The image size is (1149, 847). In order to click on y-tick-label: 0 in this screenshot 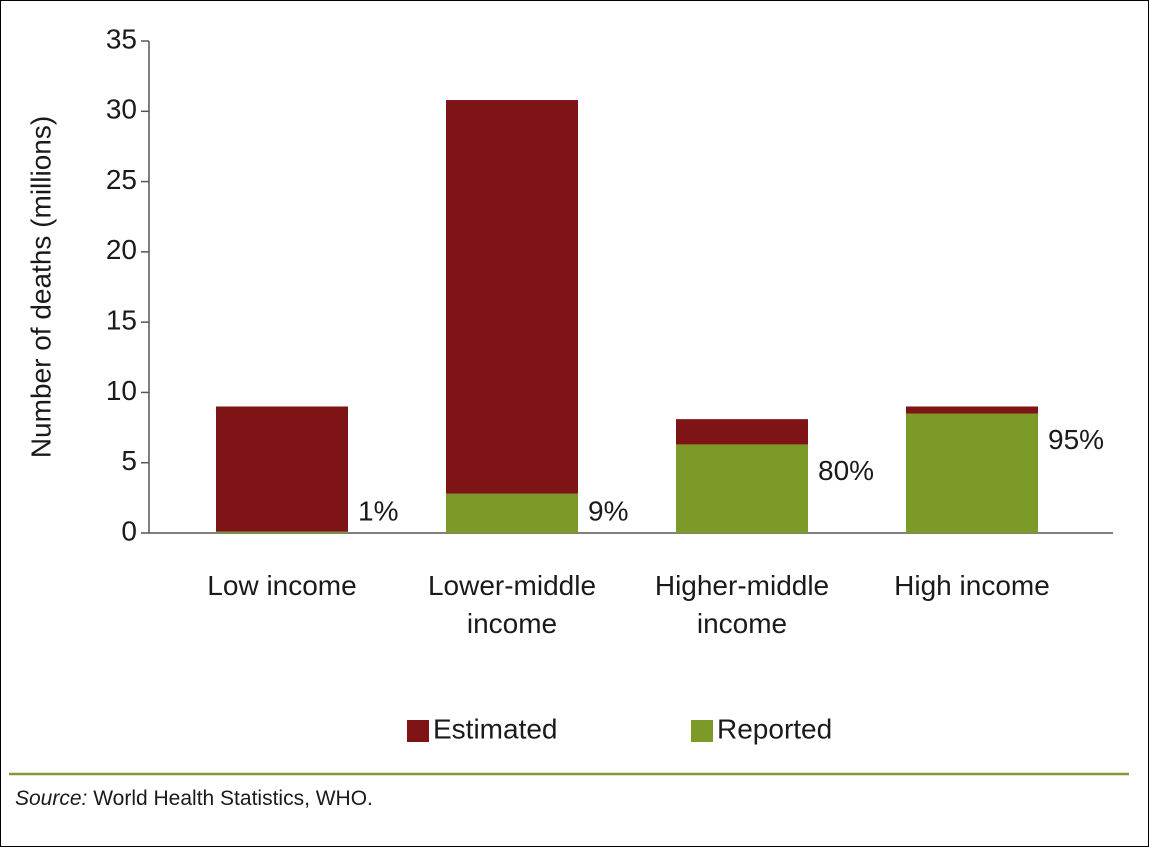, I will do `click(129, 530)`.